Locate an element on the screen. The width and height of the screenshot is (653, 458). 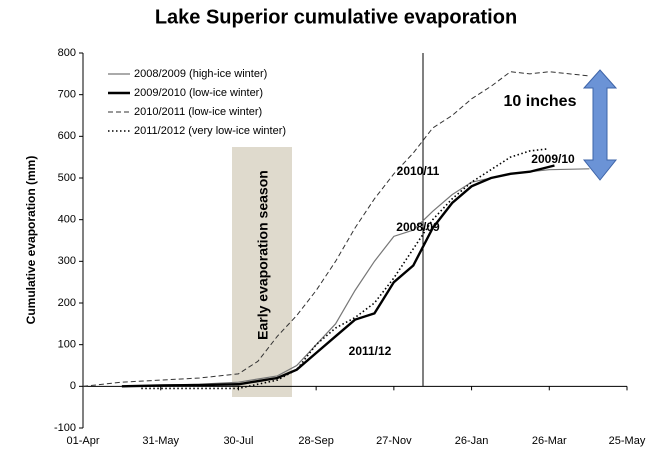
y-tick-label: 100 is located at coordinates (67, 345).